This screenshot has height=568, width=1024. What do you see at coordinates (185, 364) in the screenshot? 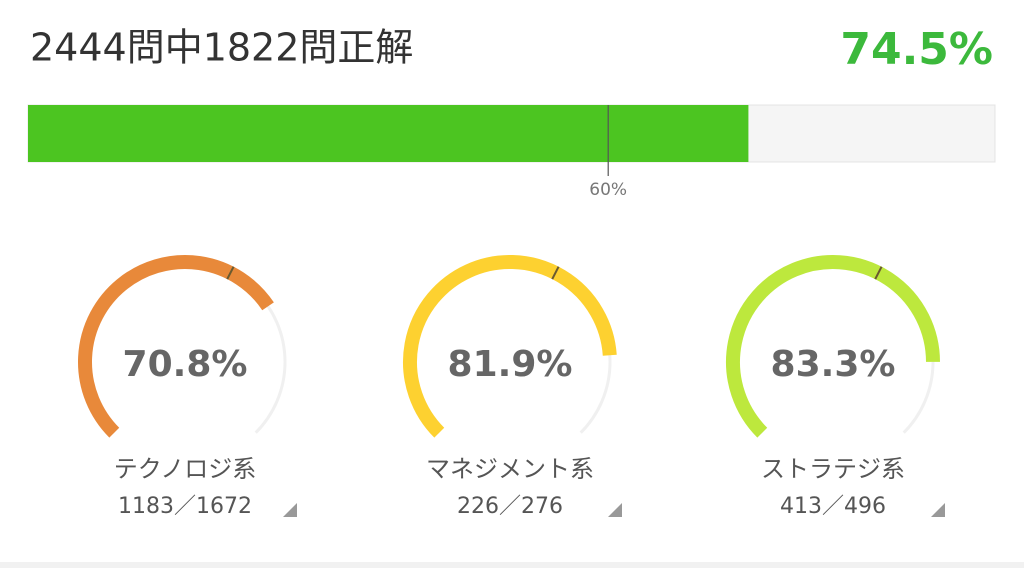
I see `gauge-rate: 70.8%` at bounding box center [185, 364].